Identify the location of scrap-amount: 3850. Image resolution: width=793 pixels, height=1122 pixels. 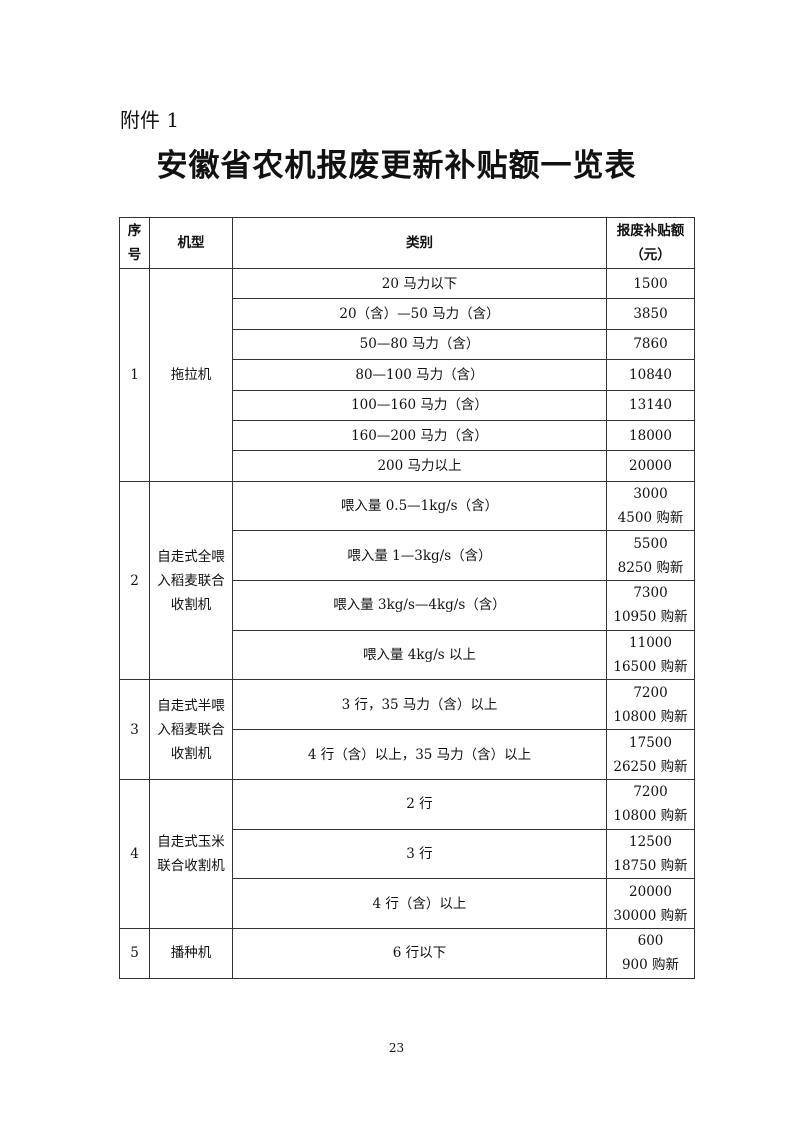
(650, 314).